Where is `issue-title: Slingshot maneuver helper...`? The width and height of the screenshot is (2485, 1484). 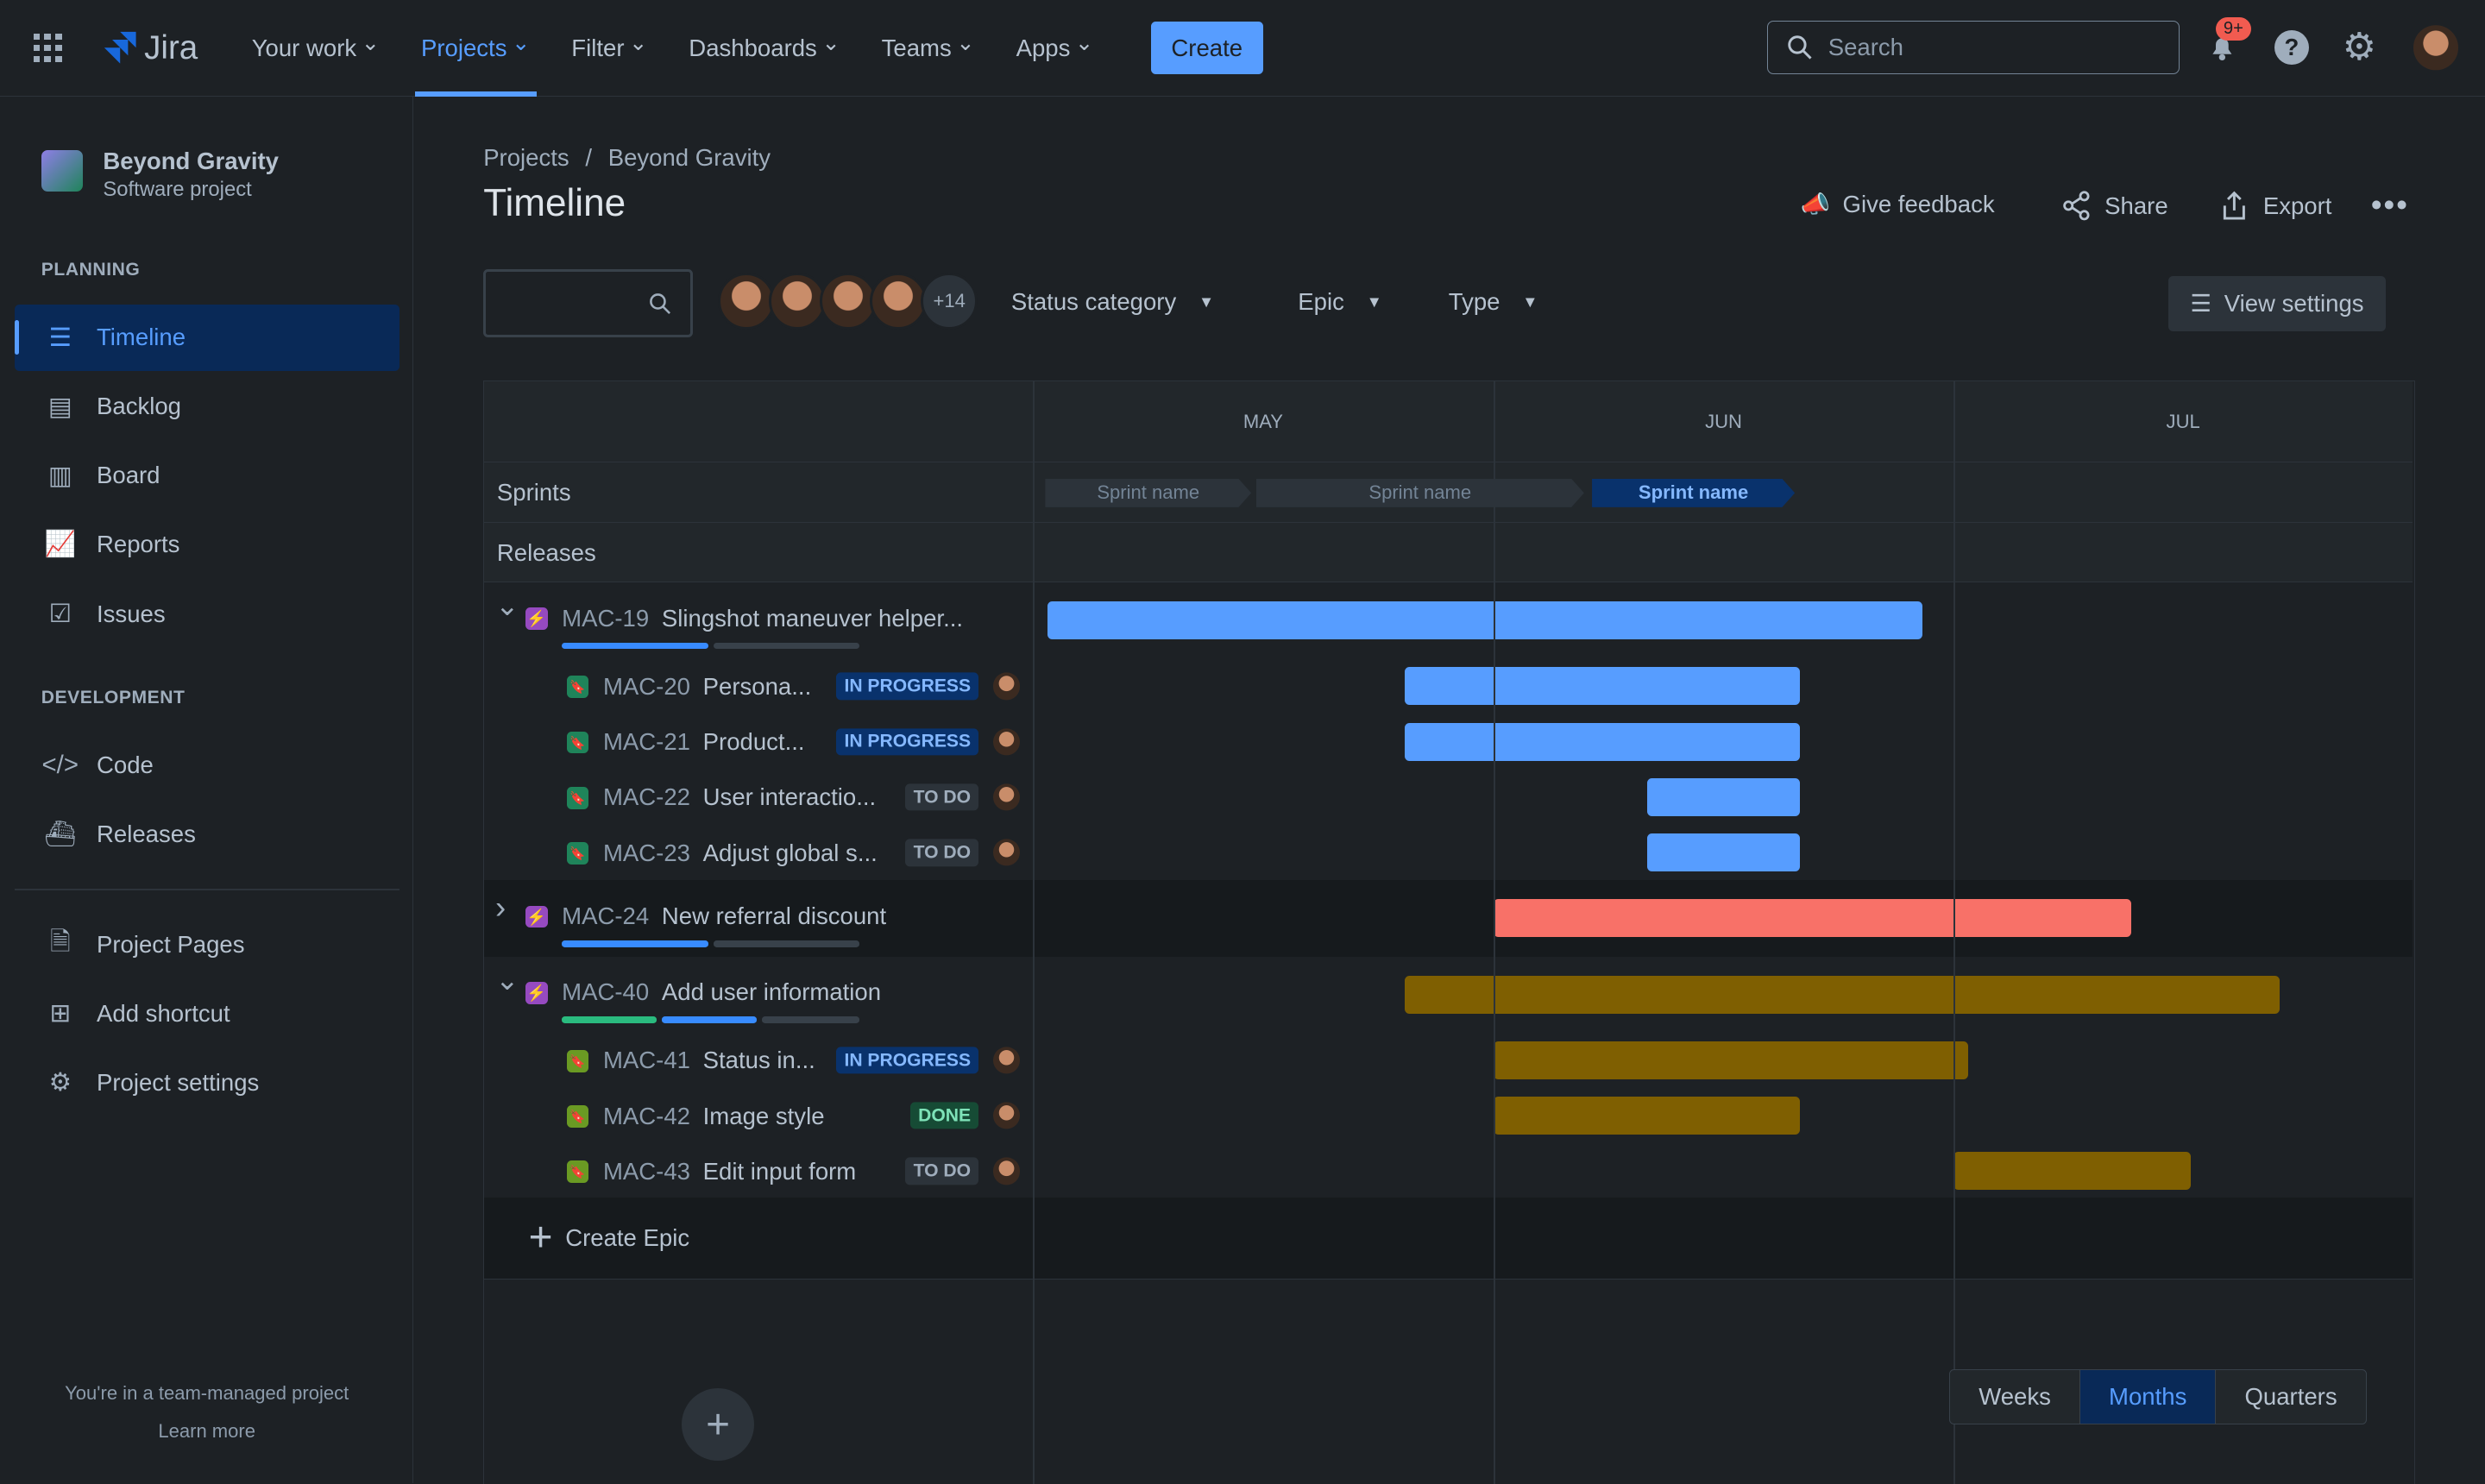
issue-title: Slingshot maneuver helper... is located at coordinates (812, 618).